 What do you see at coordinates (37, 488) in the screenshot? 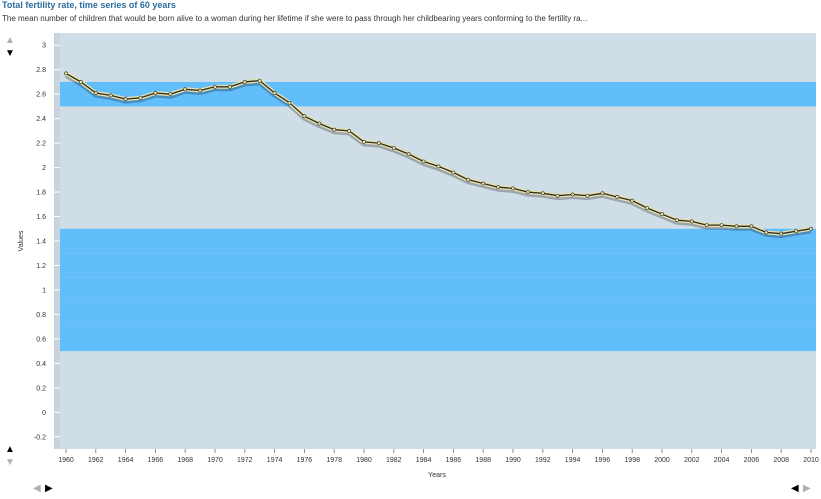
I see `scroll-left-icon: ◀` at bounding box center [37, 488].